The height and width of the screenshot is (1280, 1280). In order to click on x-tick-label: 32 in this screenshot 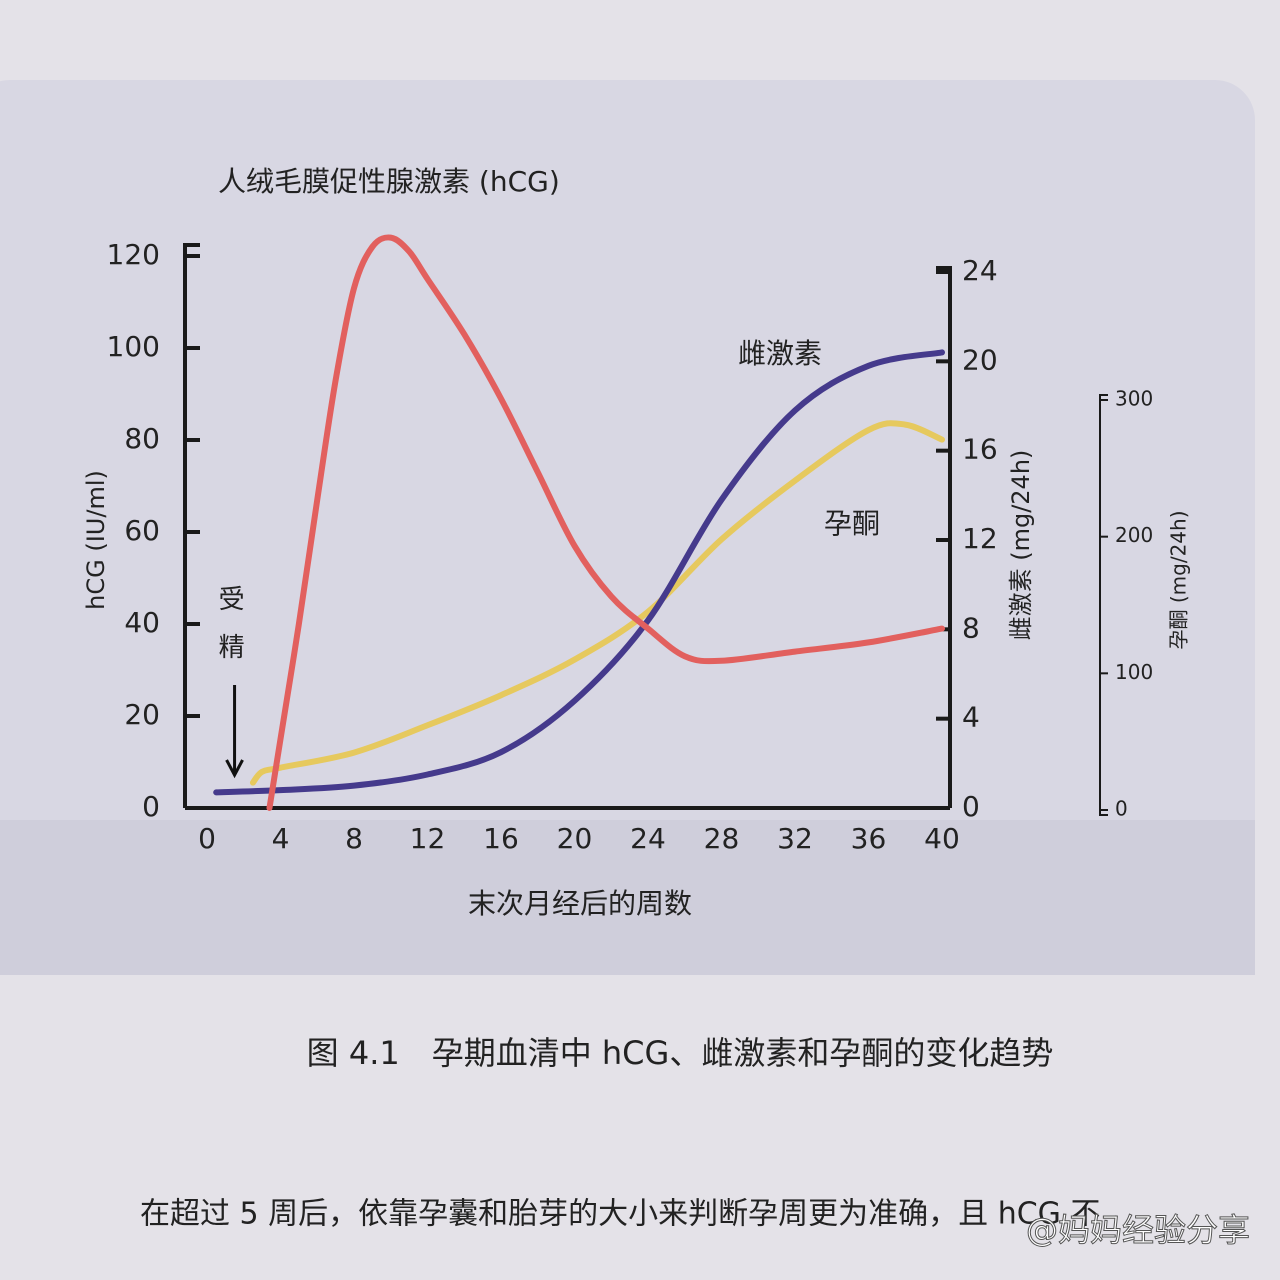, I will do `click(795, 838)`.